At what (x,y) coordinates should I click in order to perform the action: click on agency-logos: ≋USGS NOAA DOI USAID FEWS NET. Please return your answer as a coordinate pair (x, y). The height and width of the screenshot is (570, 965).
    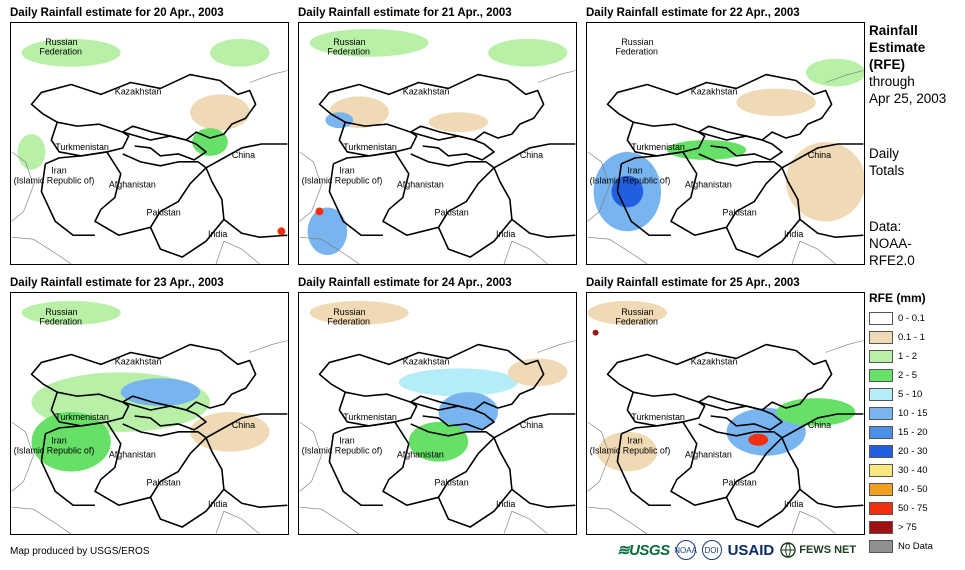
    Looking at the image, I should click on (736, 550).